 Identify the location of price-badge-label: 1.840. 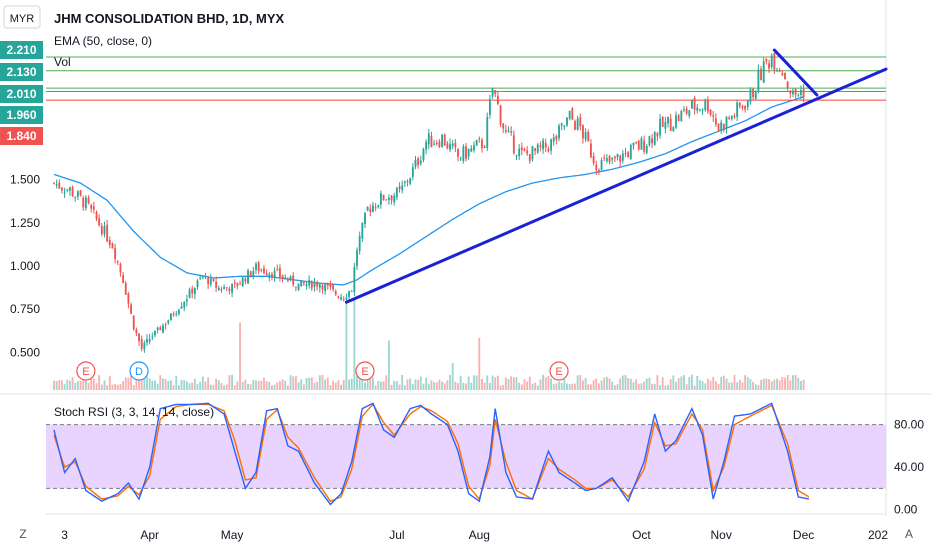
(21, 136).